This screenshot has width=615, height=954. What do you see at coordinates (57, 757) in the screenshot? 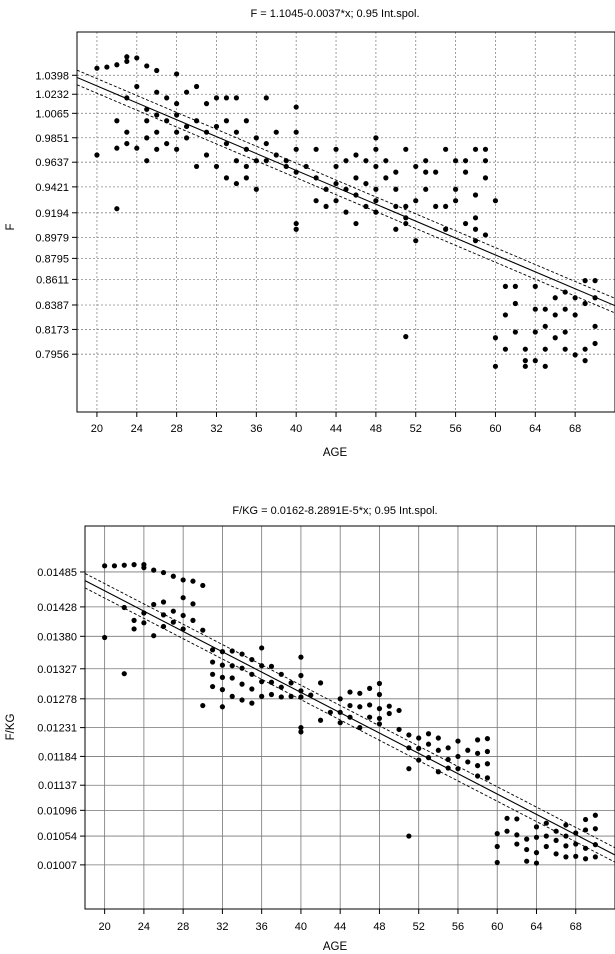
I see `y-tick-label: 0.01184` at bounding box center [57, 757].